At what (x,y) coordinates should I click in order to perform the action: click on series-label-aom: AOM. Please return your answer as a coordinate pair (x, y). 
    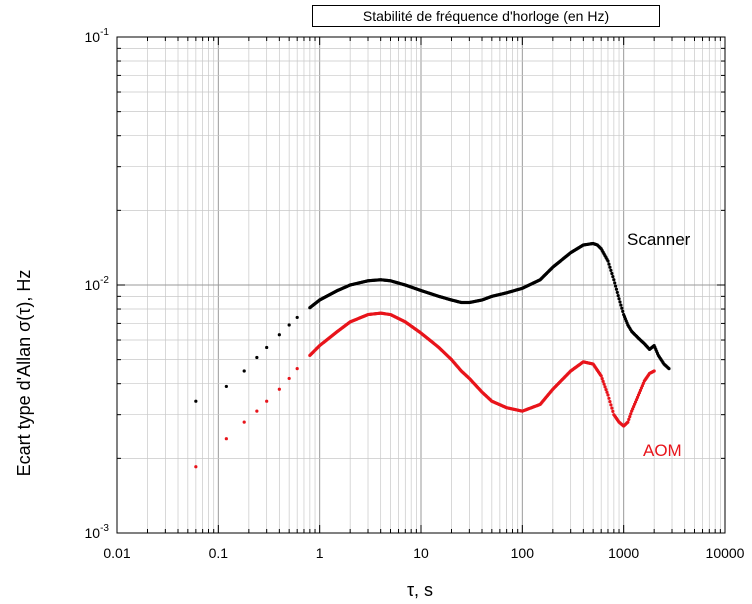
    Looking at the image, I should click on (662, 450).